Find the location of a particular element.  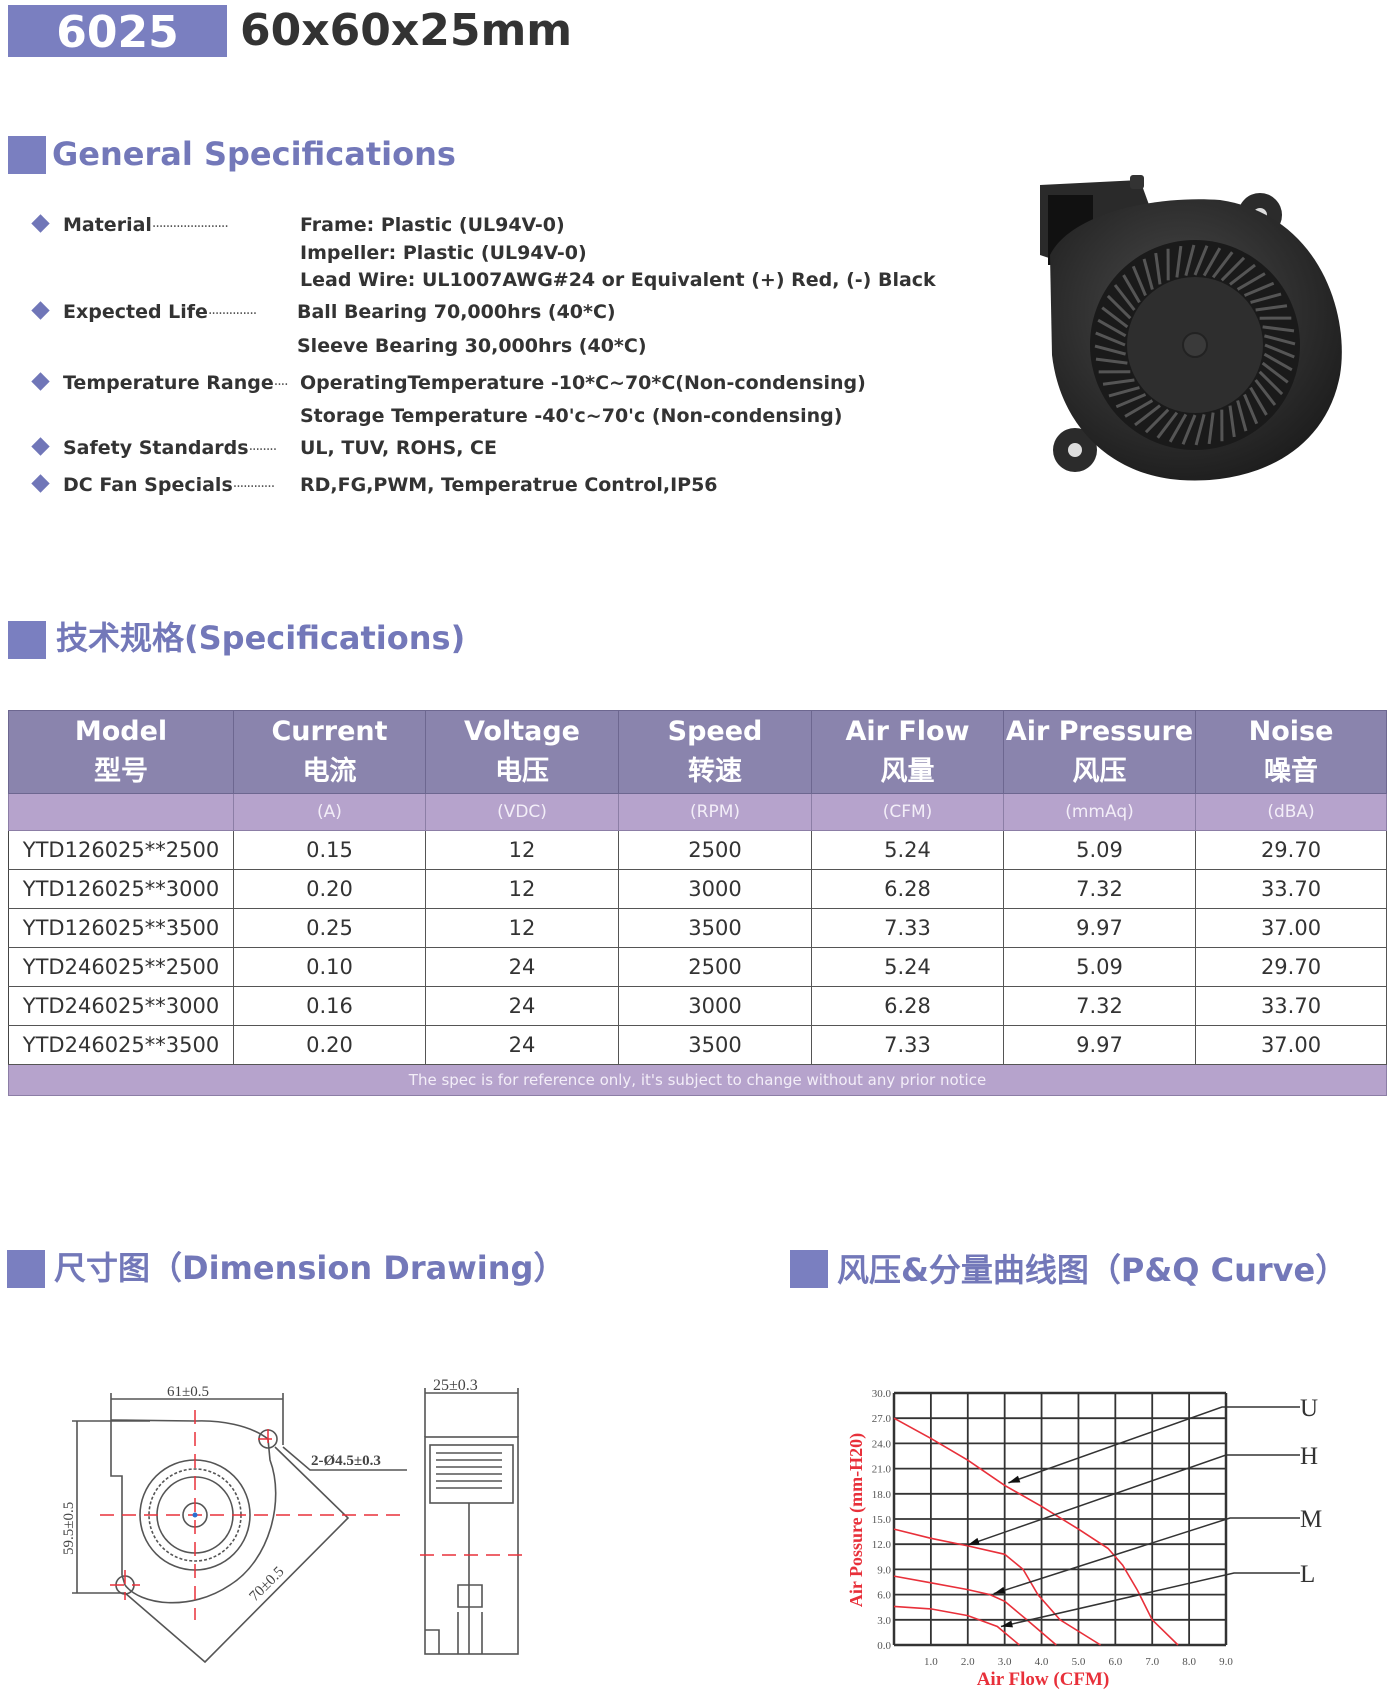

curve-label: L is located at coordinates (1307, 1574).